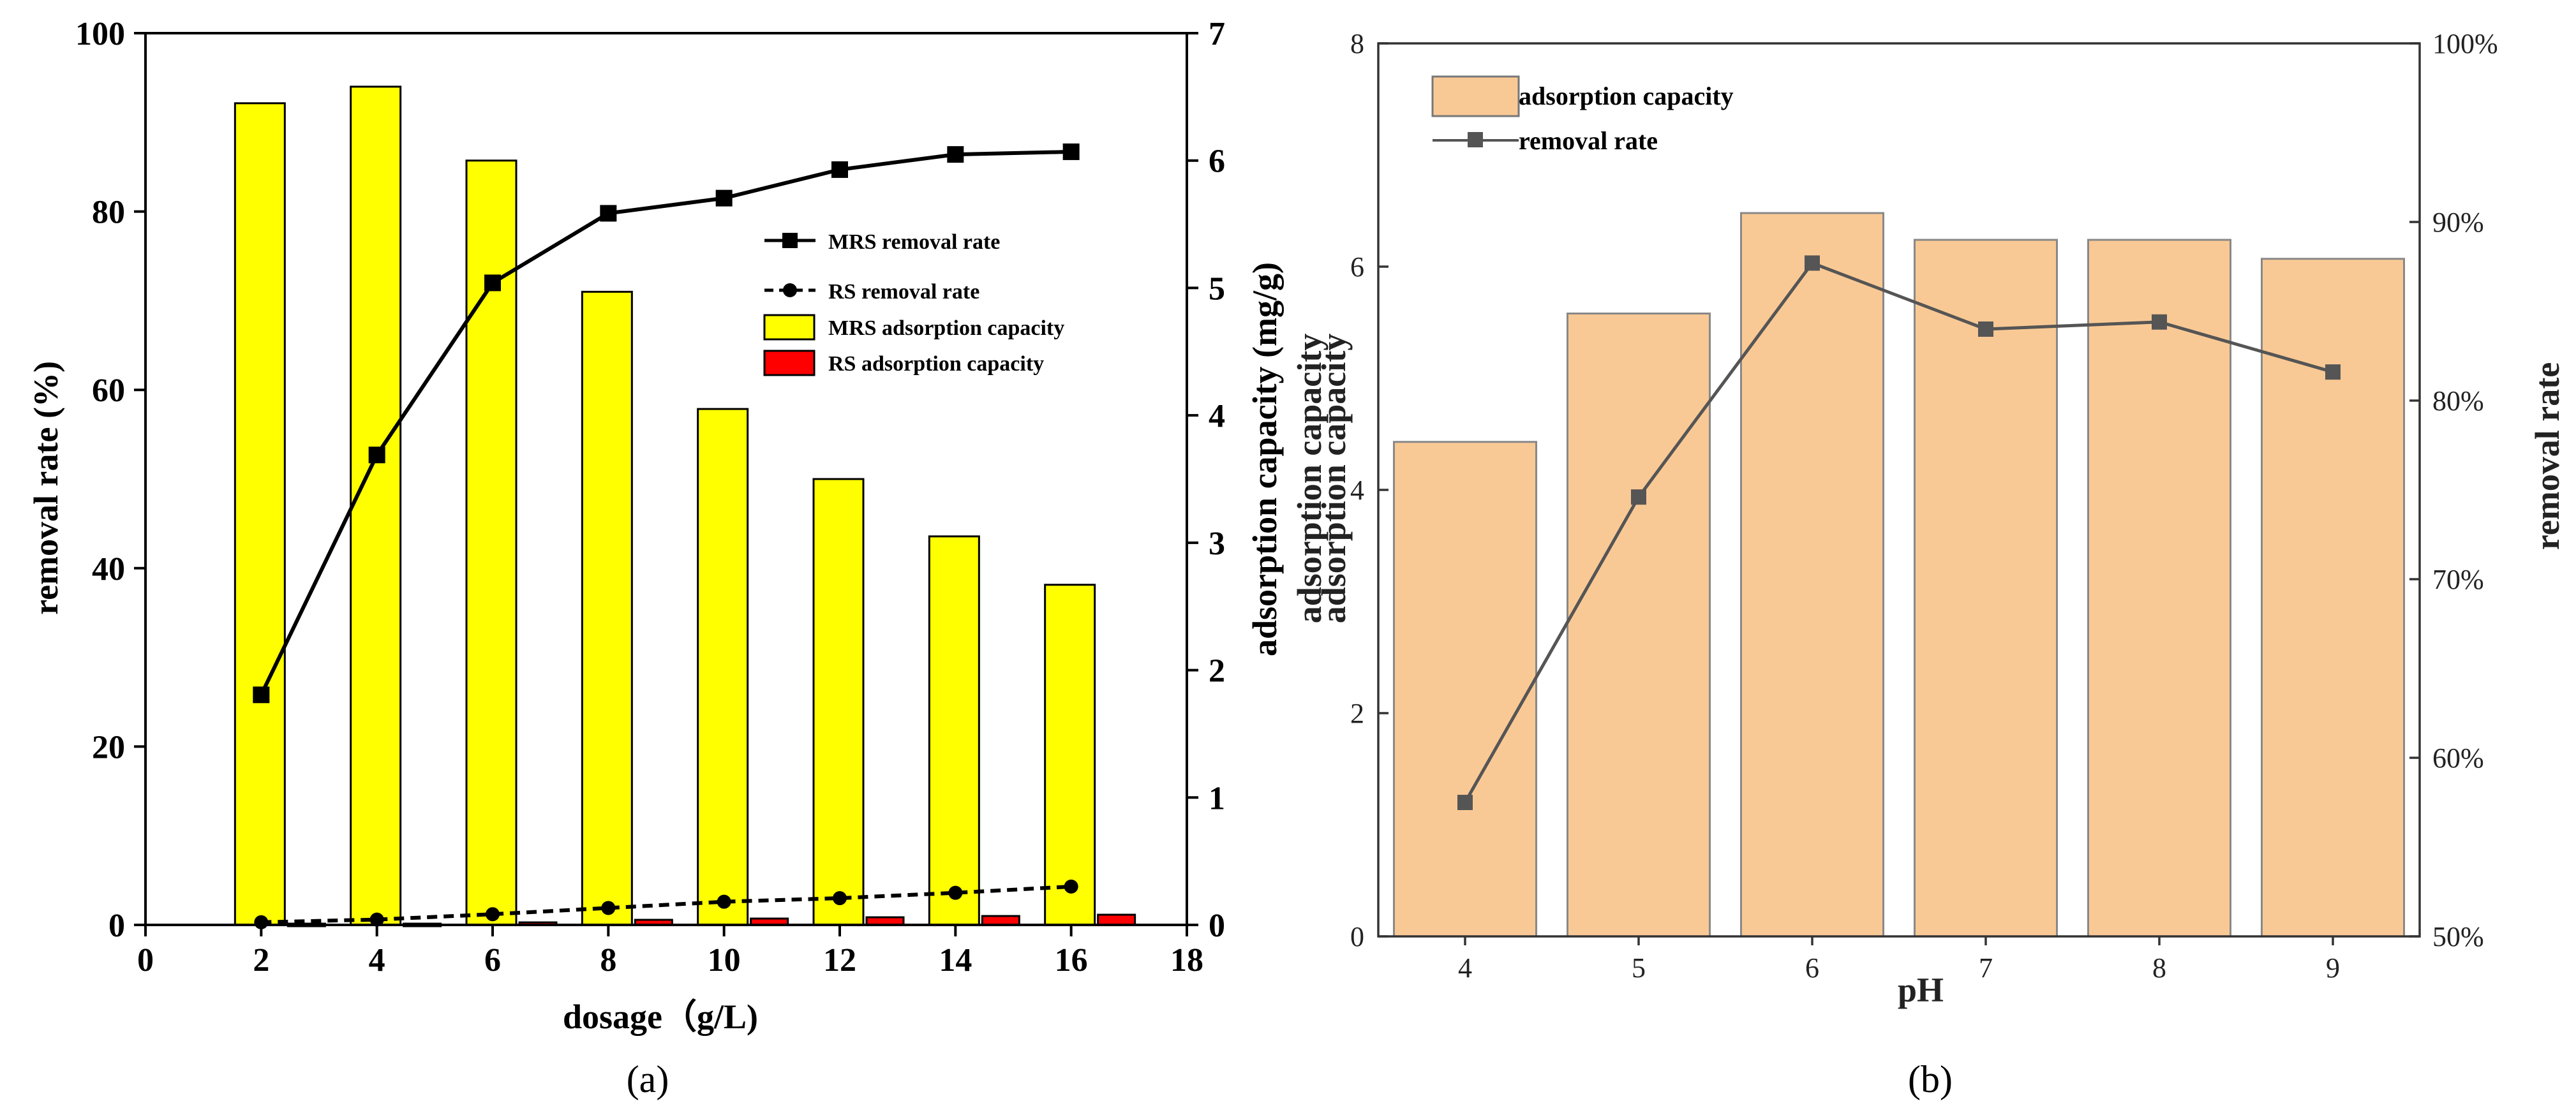 The height and width of the screenshot is (1115, 2576). What do you see at coordinates (2458, 579) in the screenshot?
I see `y-right-tick-label: 70%` at bounding box center [2458, 579].